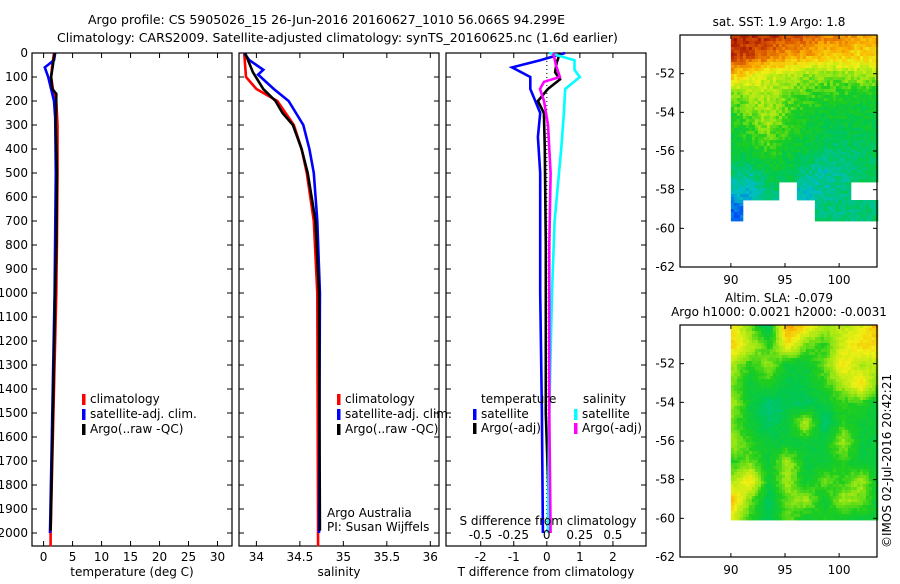  I want to click on x-tick-label: 95, so click(784, 280).